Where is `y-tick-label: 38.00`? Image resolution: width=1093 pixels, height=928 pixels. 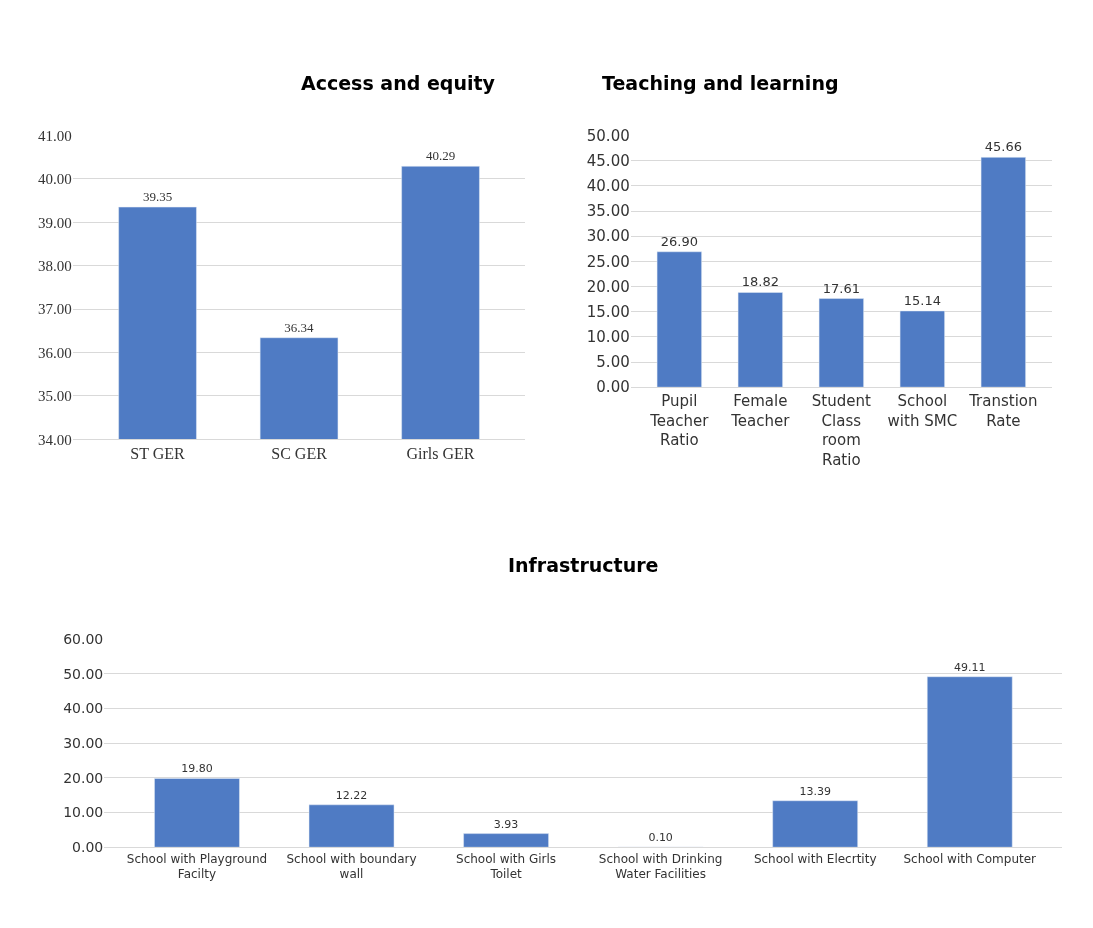 y-tick-label: 38.00 is located at coordinates (54, 265).